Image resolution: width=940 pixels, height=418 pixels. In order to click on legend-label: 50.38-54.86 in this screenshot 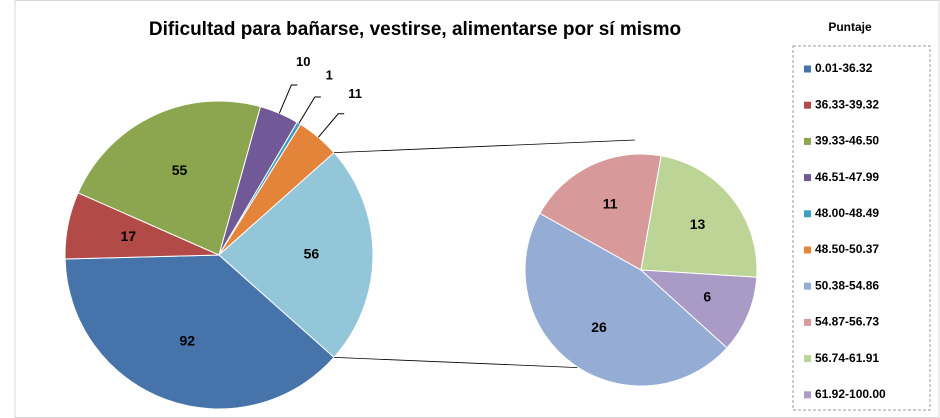, I will do `click(847, 285)`.